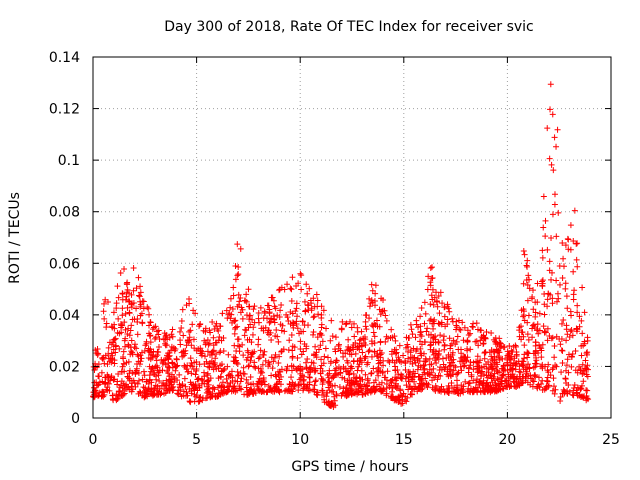  What do you see at coordinates (349, 467) in the screenshot?
I see `x-axis-label: GPS time / hours` at bounding box center [349, 467].